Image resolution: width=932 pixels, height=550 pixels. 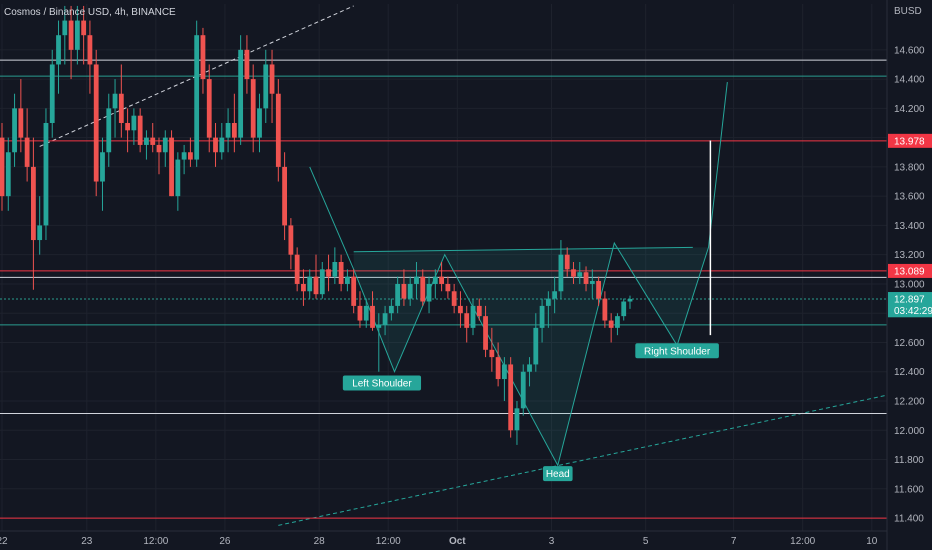 What do you see at coordinates (90, 12) in the screenshot?
I see `symbol-title: Cosmos / Binance USD, 4h, BINANCE` at bounding box center [90, 12].